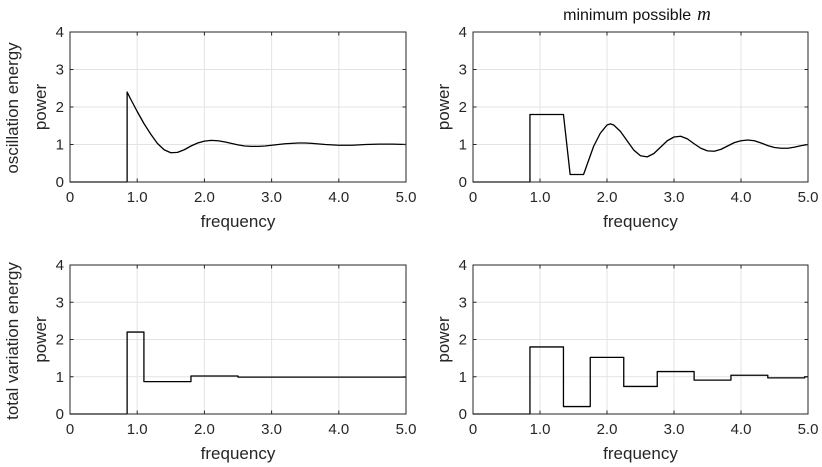 The width and height of the screenshot is (822, 467). I want to click on column-title-variable: m, so click(704, 14).